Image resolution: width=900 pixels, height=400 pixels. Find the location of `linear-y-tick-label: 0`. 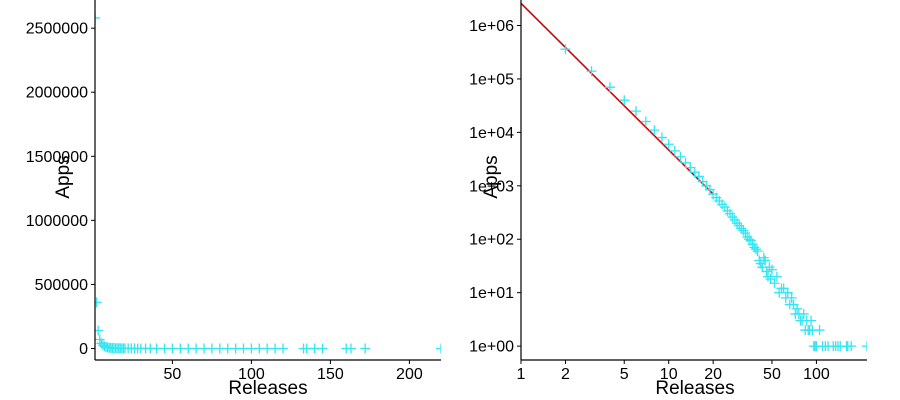

linear-y-tick-label: 0 is located at coordinates (83, 349).